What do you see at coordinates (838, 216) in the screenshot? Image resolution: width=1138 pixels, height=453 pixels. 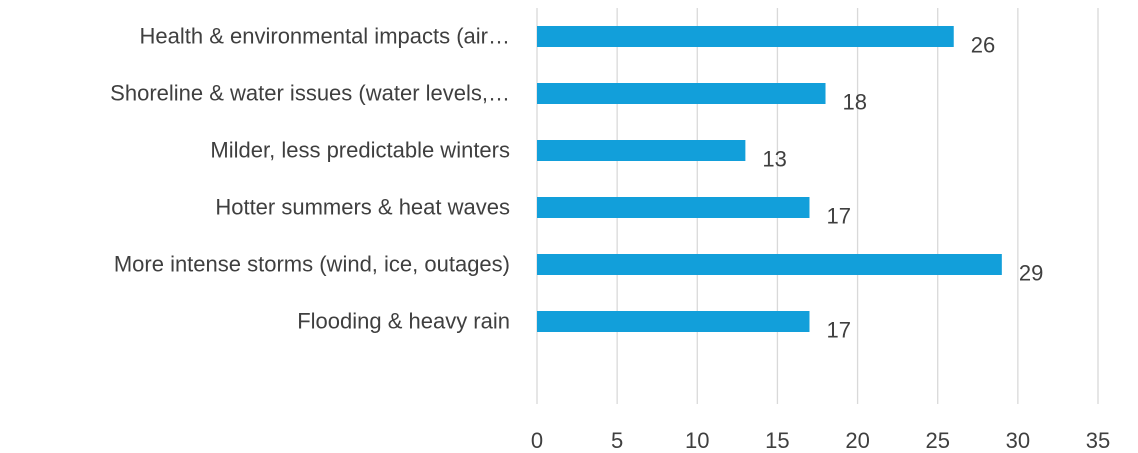 I see `data-label-3: 17` at bounding box center [838, 216].